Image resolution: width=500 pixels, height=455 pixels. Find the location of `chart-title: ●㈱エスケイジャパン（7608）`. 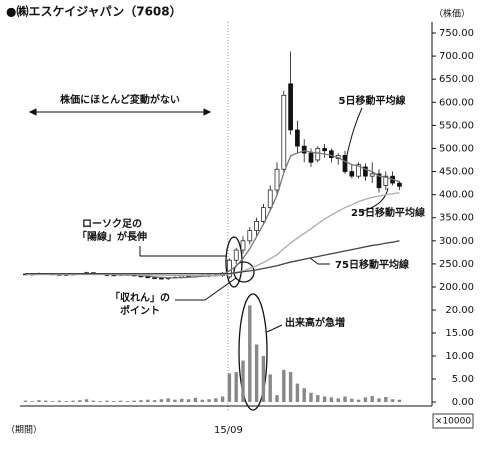

chart-title: ●㈱エスケイジャパン（7608） is located at coordinates (94, 11).